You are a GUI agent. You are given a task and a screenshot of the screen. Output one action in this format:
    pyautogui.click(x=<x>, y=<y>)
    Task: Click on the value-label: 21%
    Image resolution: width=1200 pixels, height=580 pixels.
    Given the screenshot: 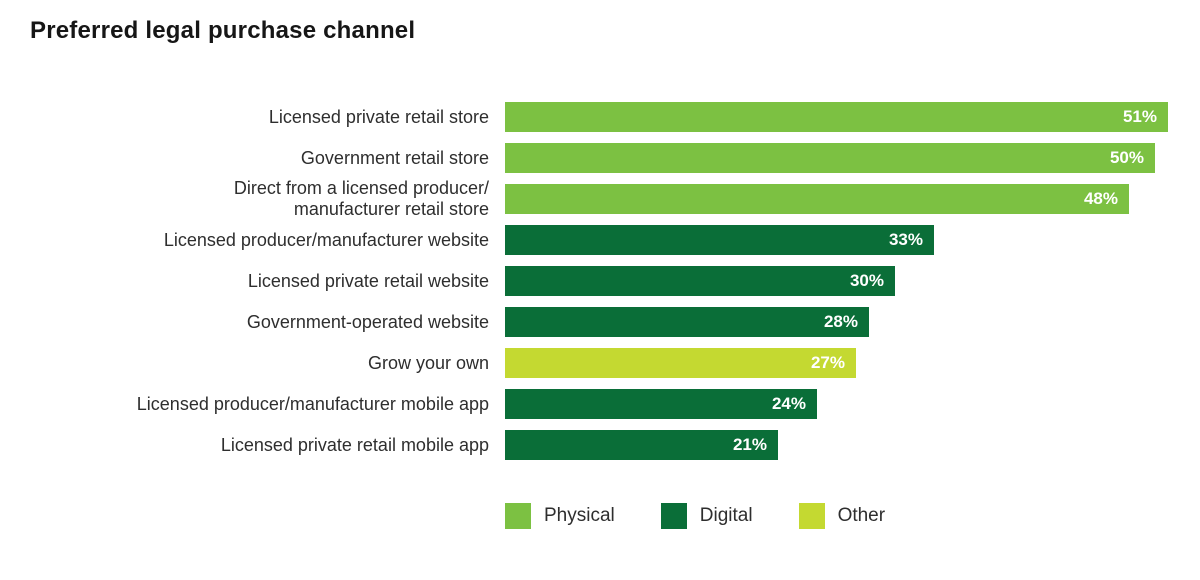 What is the action you would take?
    pyautogui.click(x=749, y=444)
    